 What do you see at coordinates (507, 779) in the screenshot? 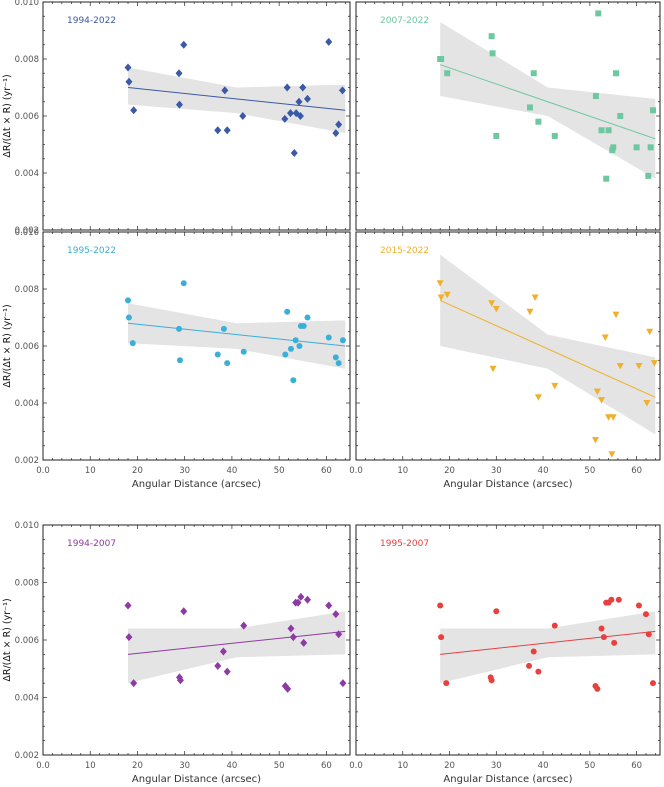
I see `x-axis-label: Angular Distance (arcsec)` at bounding box center [507, 779].